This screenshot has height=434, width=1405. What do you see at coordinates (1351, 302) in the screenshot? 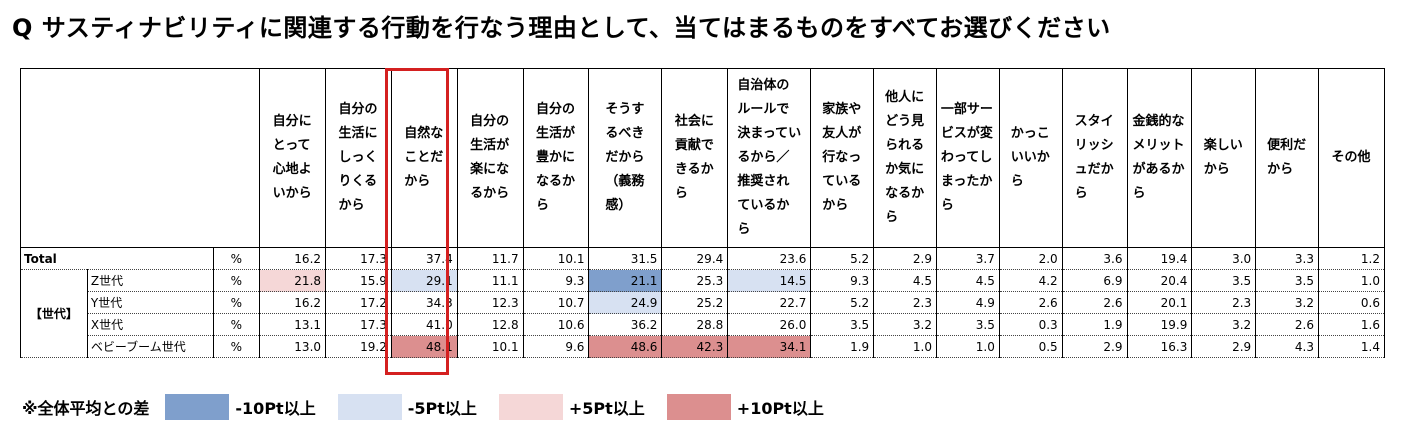
I see `value-cell: 0.6` at bounding box center [1351, 302].